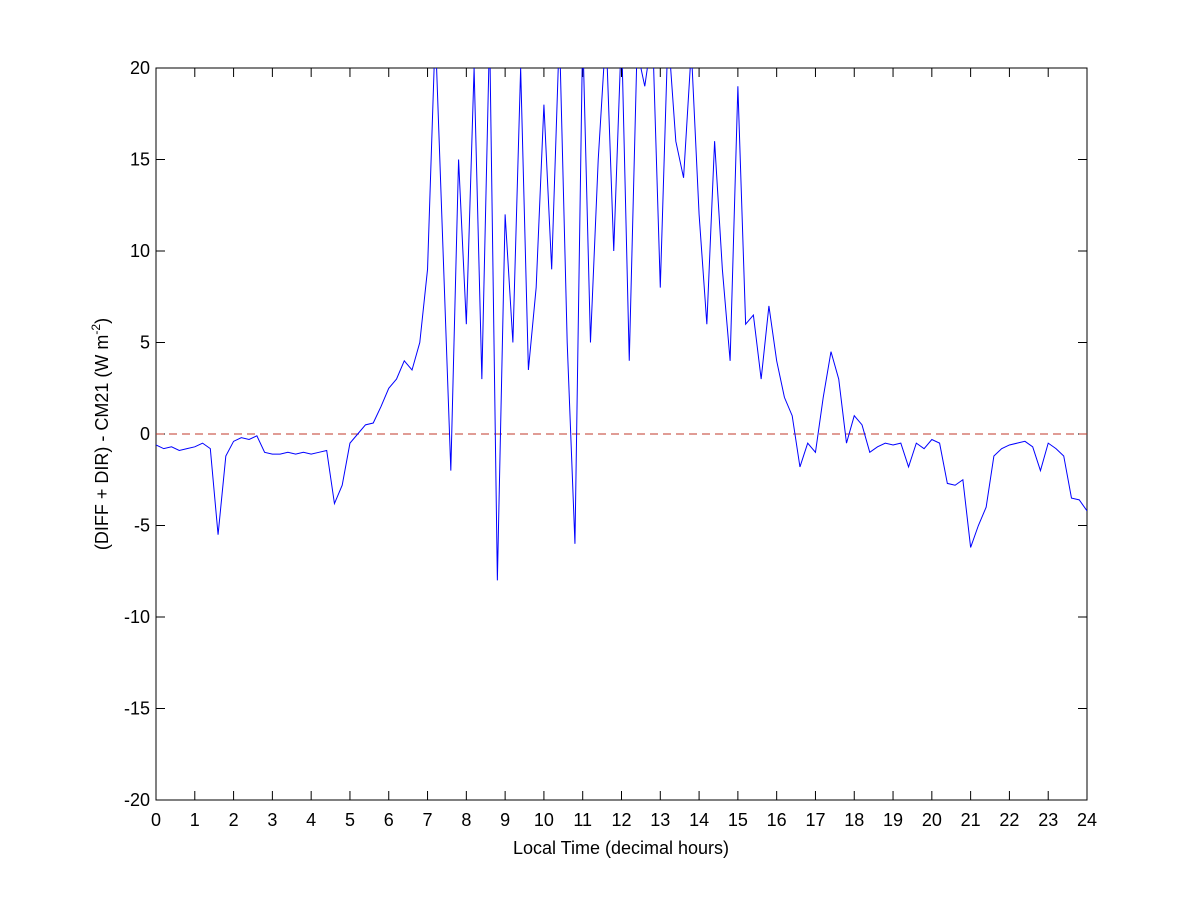 The width and height of the screenshot is (1201, 905). Describe the element at coordinates (738, 820) in the screenshot. I see `x-tick-label: 15` at that location.